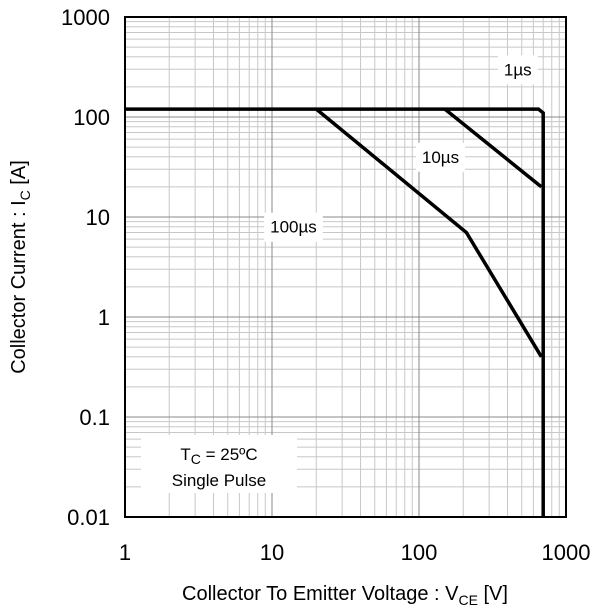 The width and height of the screenshot is (599, 610). What do you see at coordinates (104, 317) in the screenshot?
I see `y-tick-label: 1` at bounding box center [104, 317].